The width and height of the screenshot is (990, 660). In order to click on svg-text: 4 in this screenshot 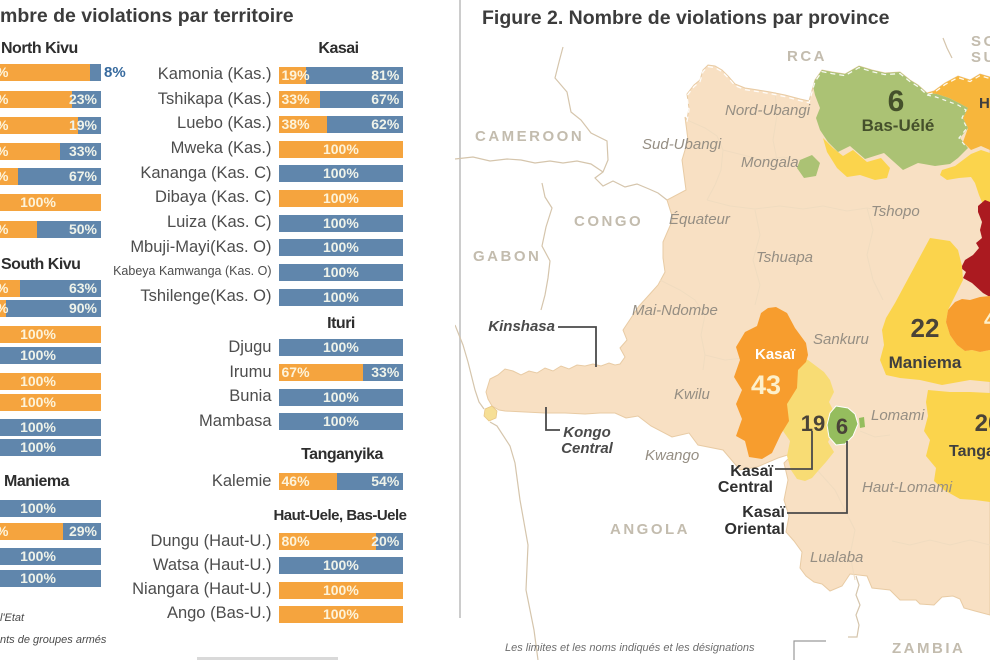, I will do `click(987, 319)`.